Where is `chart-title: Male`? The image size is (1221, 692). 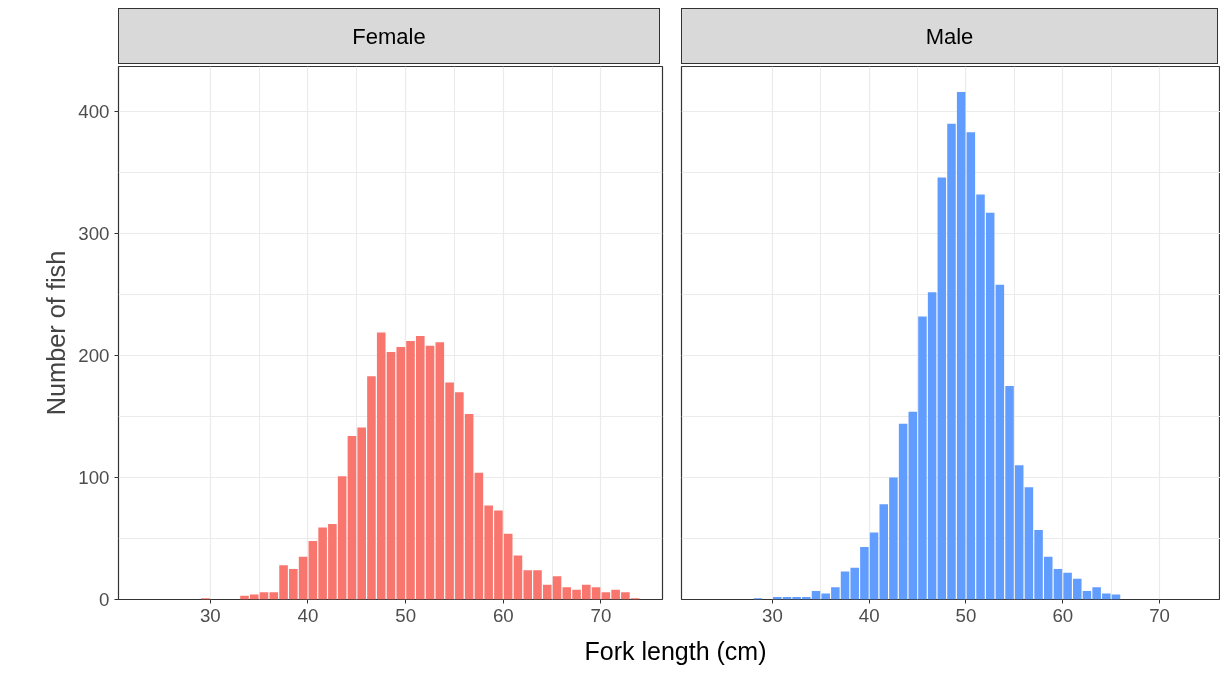 chart-title: Male is located at coordinates (949, 37).